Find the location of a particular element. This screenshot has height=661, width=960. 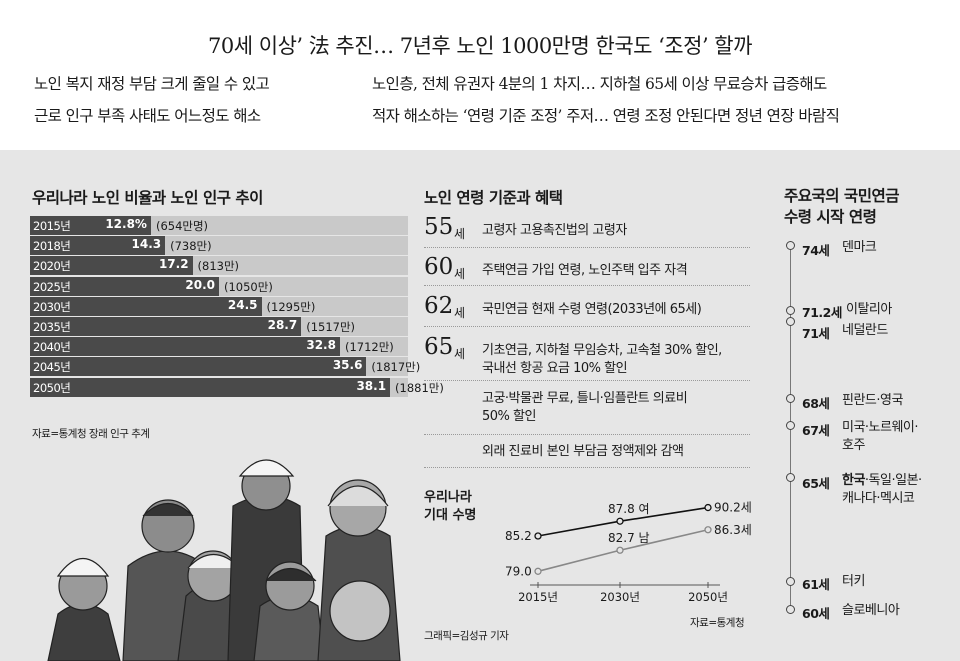

bar-value-label: 17.2 is located at coordinates (173, 264).